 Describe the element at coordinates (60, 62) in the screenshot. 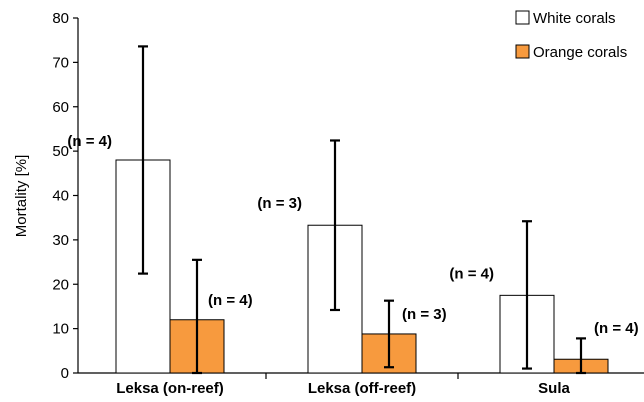

I see `y-tick-label: 70` at that location.